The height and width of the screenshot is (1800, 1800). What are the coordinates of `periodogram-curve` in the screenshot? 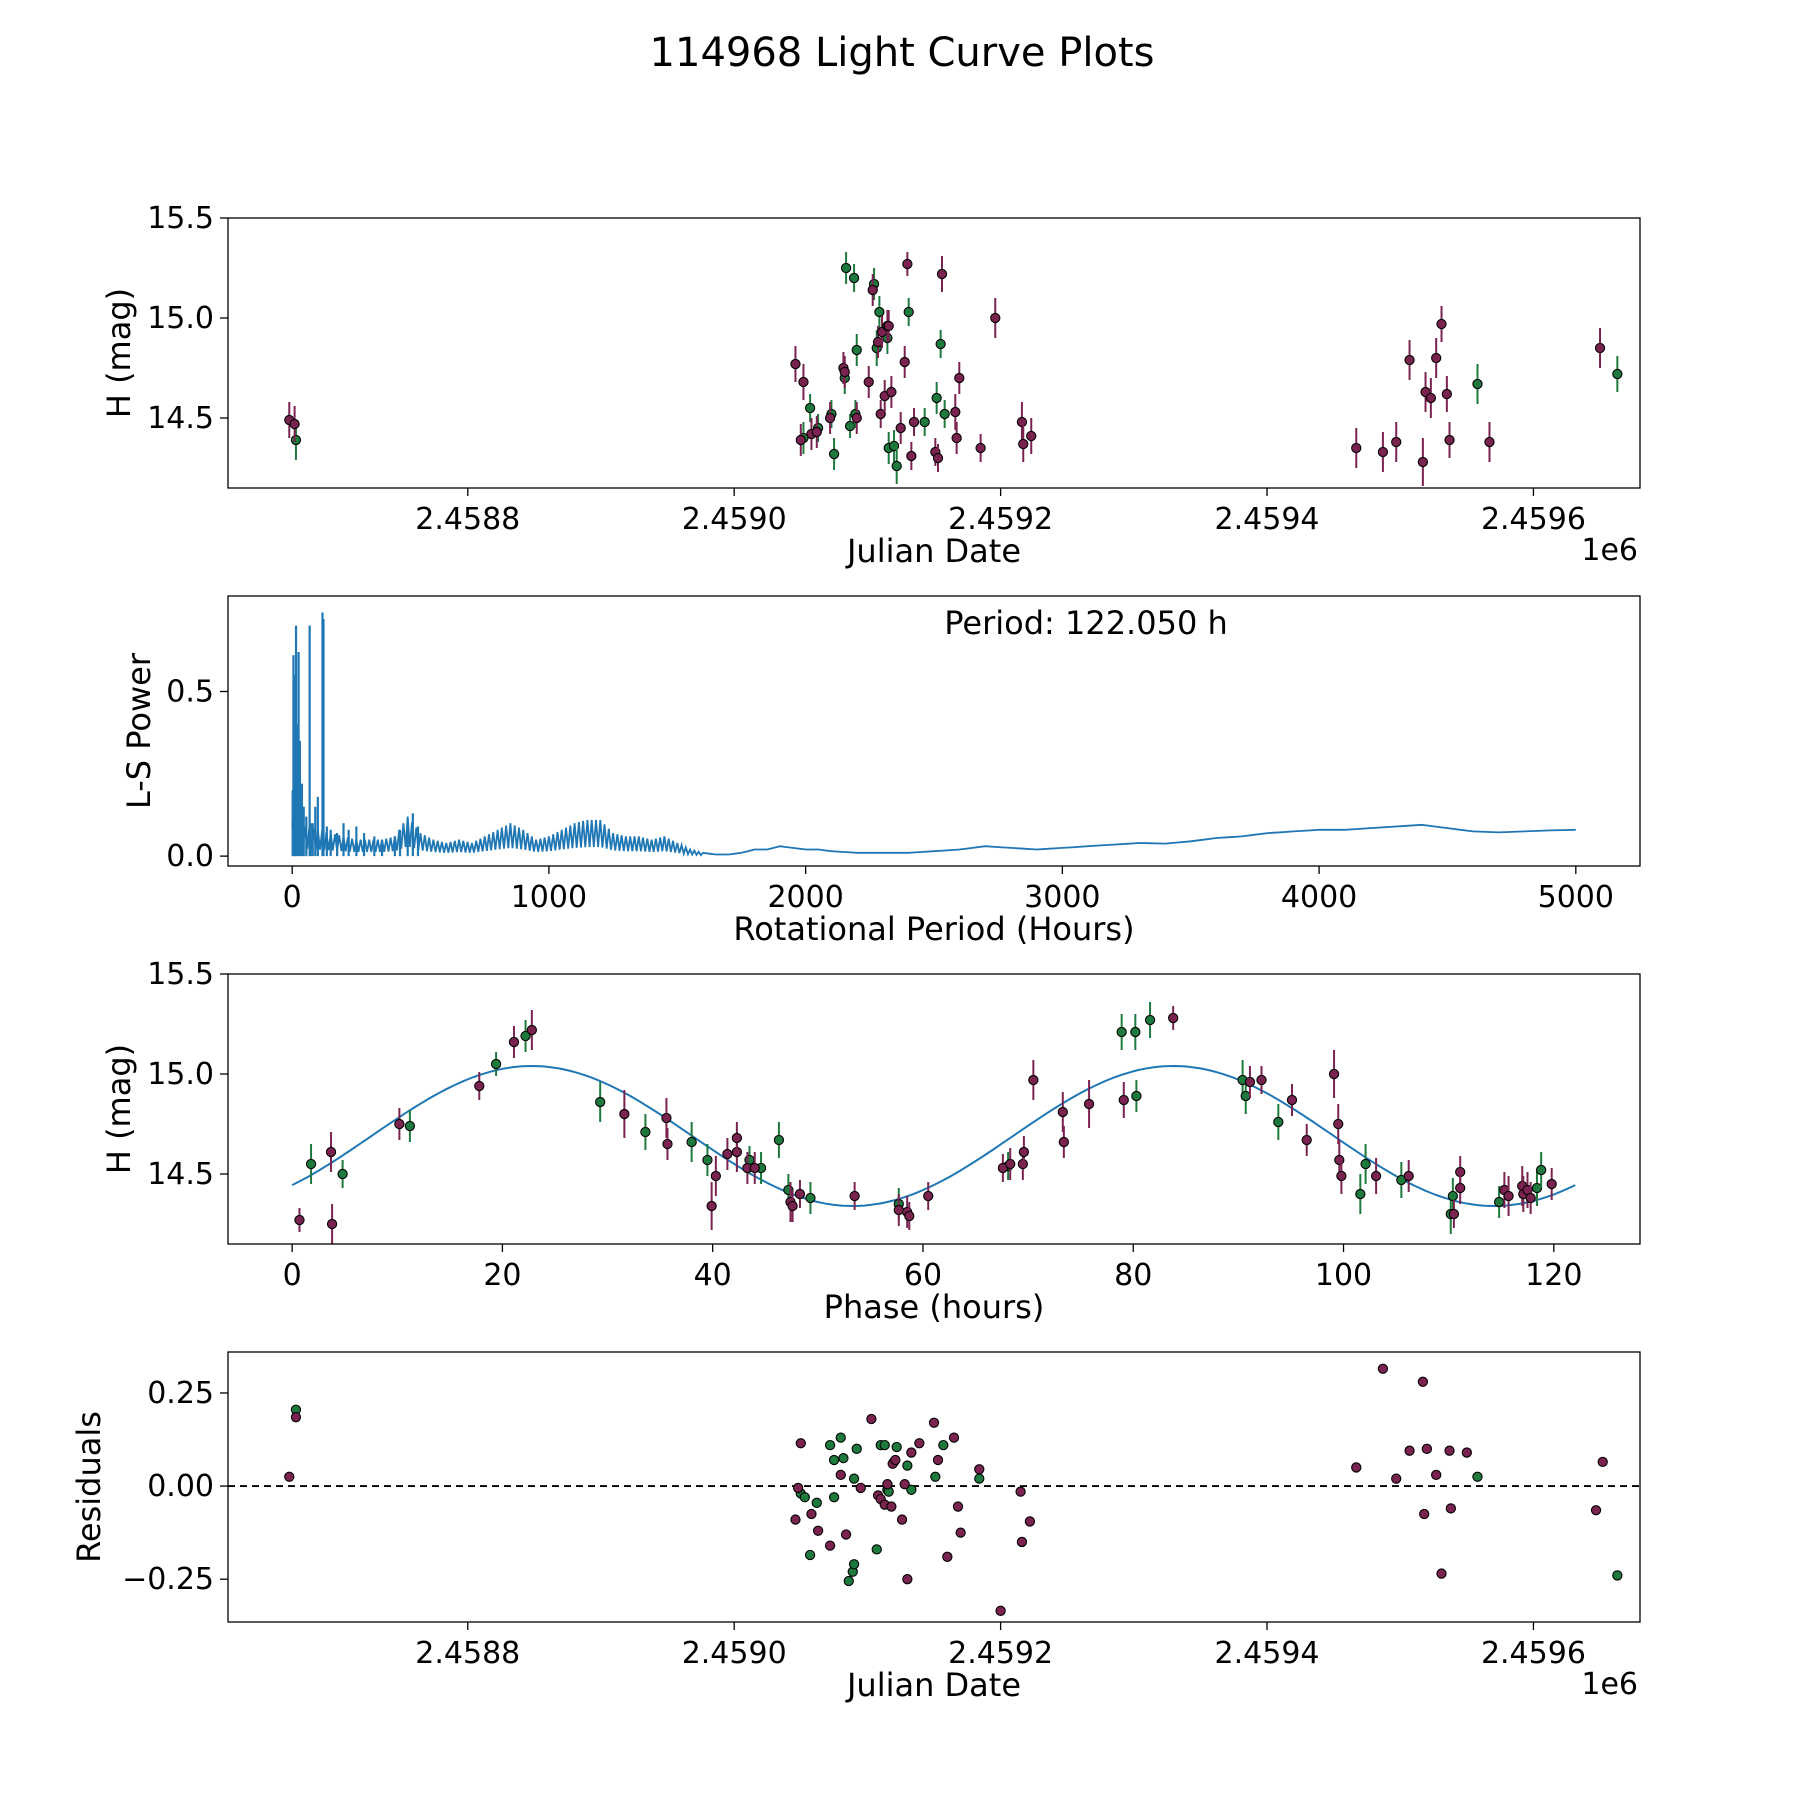 It's located at (933, 836).